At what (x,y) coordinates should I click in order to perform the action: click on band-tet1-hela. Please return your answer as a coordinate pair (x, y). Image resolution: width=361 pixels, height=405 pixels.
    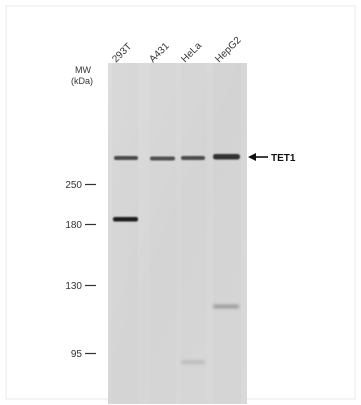
    Looking at the image, I should click on (193, 158).